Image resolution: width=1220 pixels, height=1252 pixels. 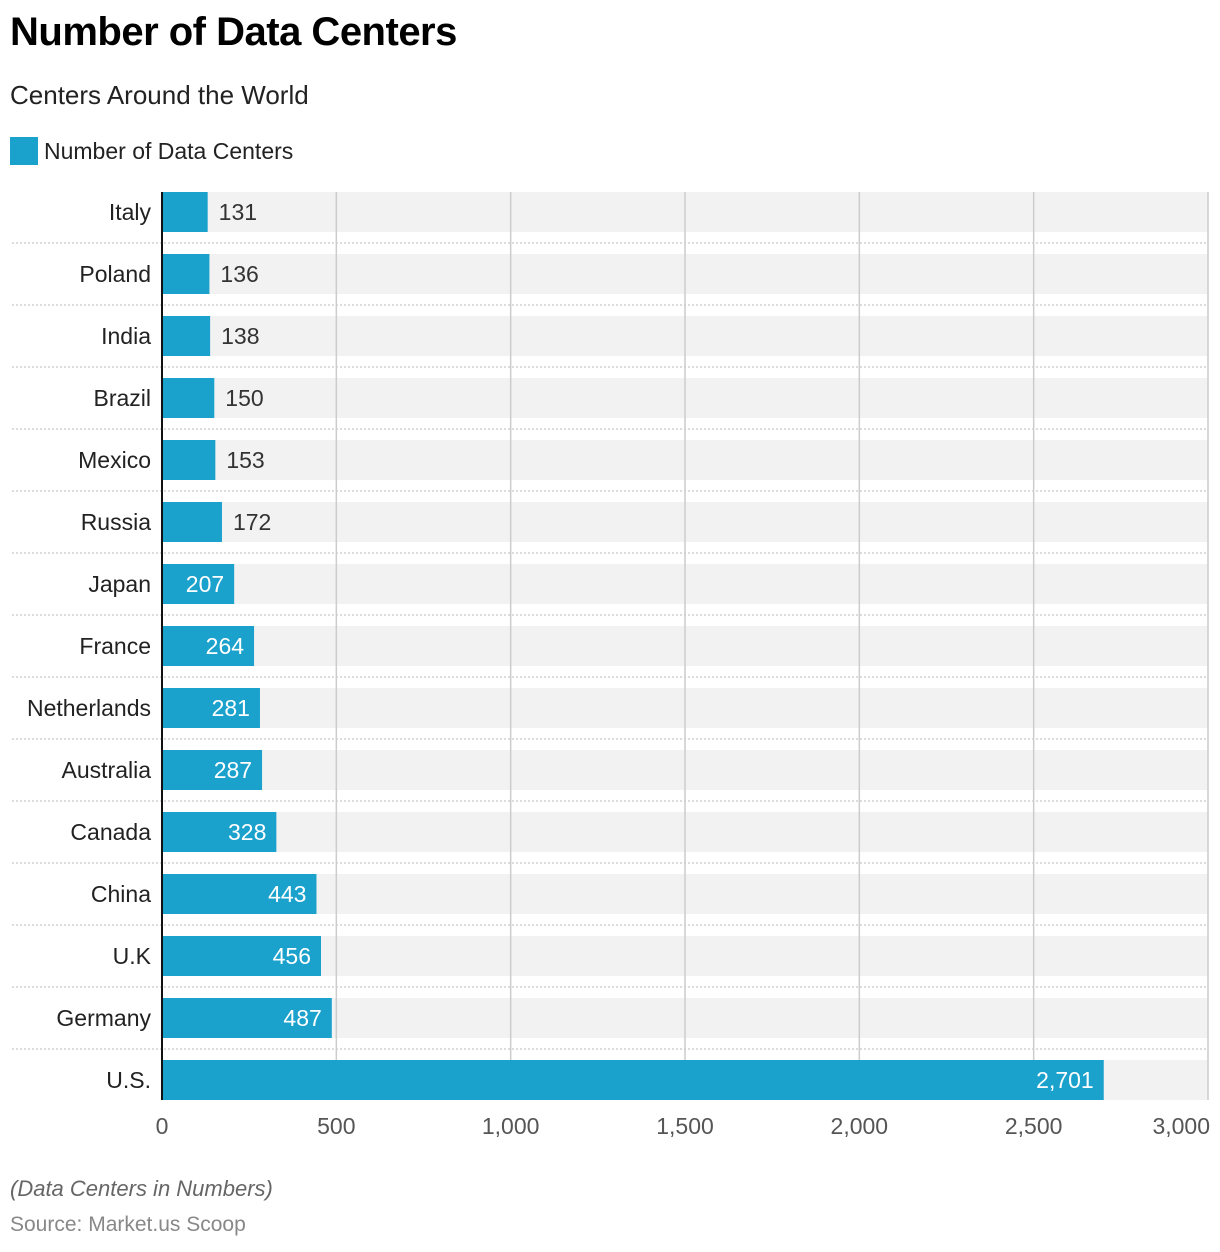 I want to click on category-label: Mexico, so click(x=114, y=460).